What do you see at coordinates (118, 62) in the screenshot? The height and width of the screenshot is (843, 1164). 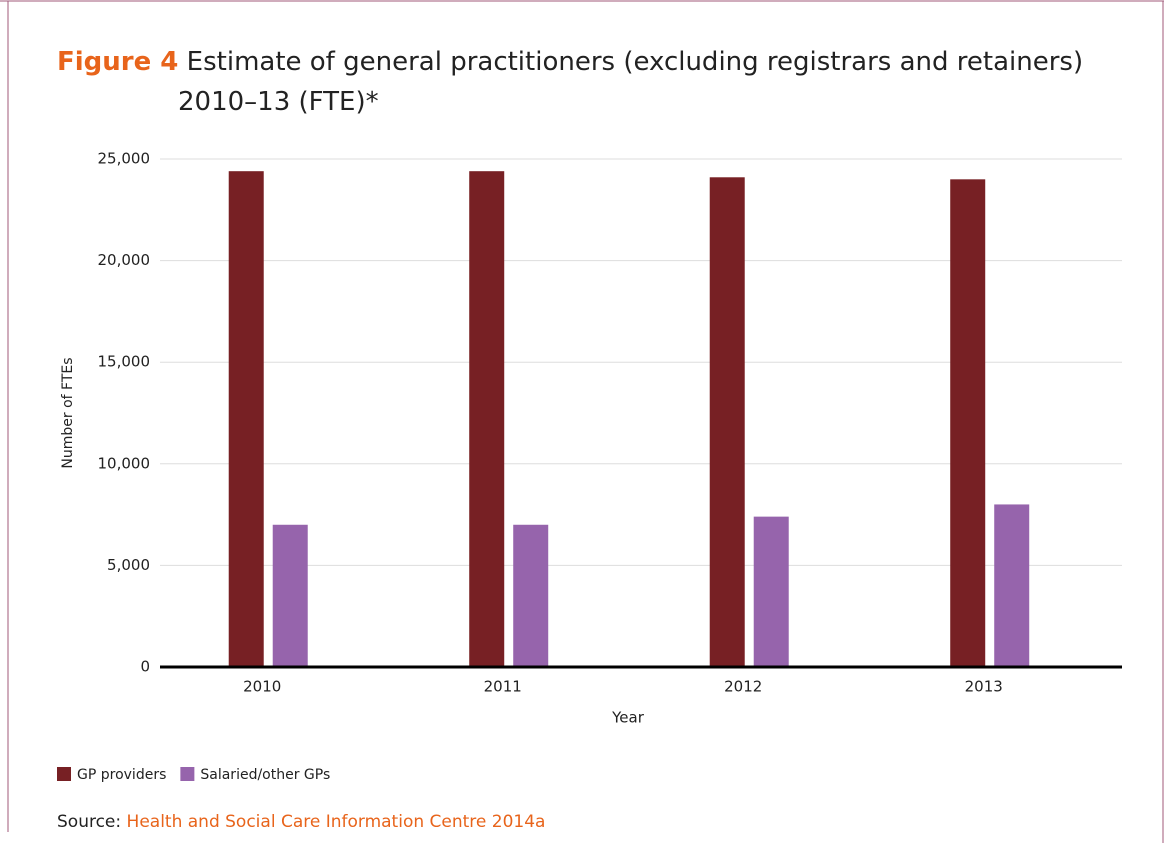 I see `figure-label: Figure 4` at bounding box center [118, 62].